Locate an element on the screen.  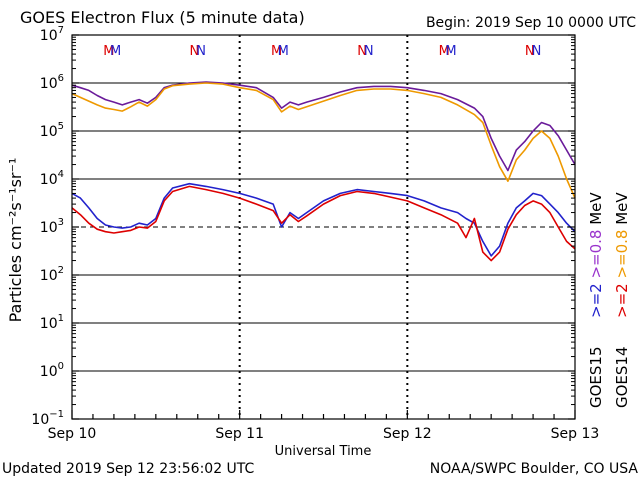
y-tick-label: 10³ is located at coordinates (52, 226).